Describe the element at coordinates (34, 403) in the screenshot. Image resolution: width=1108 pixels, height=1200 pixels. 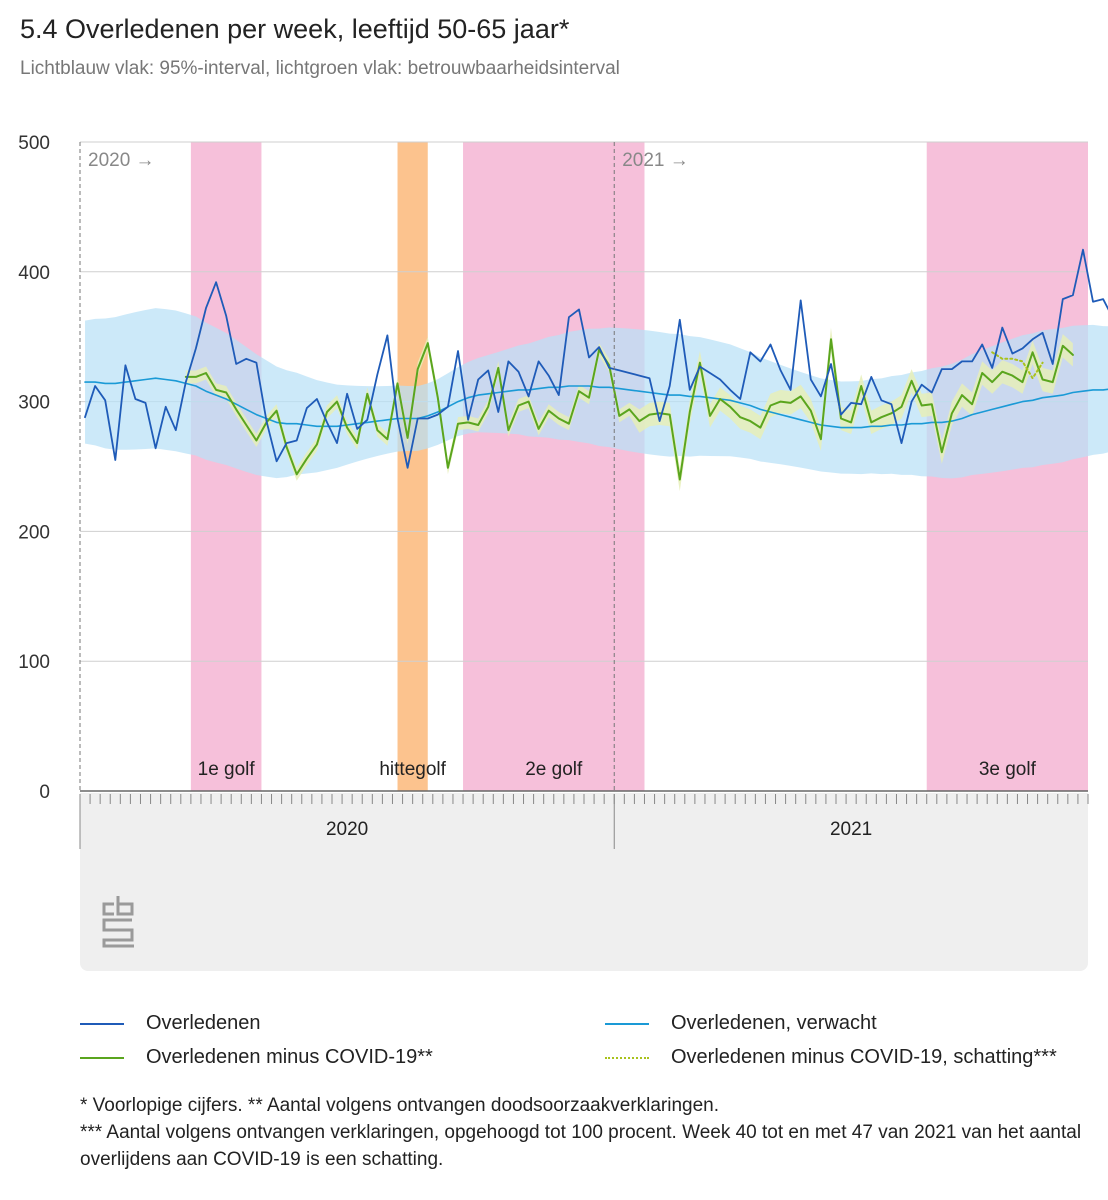
I see `y-tick-label: 300` at that location.